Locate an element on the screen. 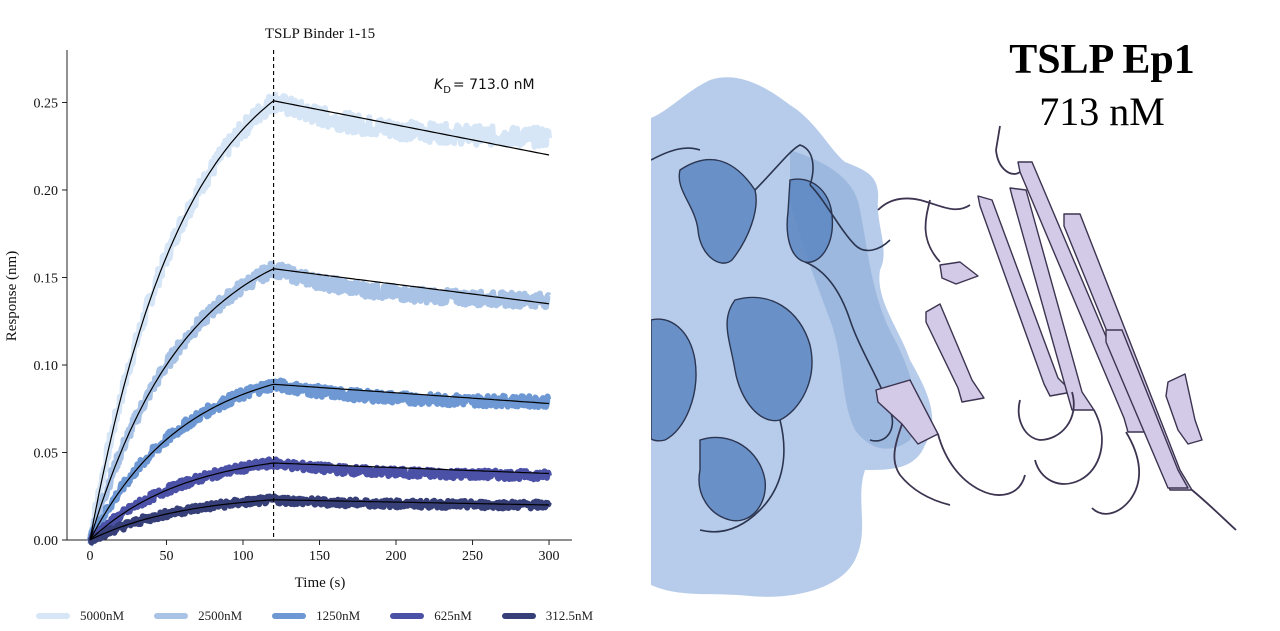  x-axis-label: Time (s) is located at coordinates (320, 583).